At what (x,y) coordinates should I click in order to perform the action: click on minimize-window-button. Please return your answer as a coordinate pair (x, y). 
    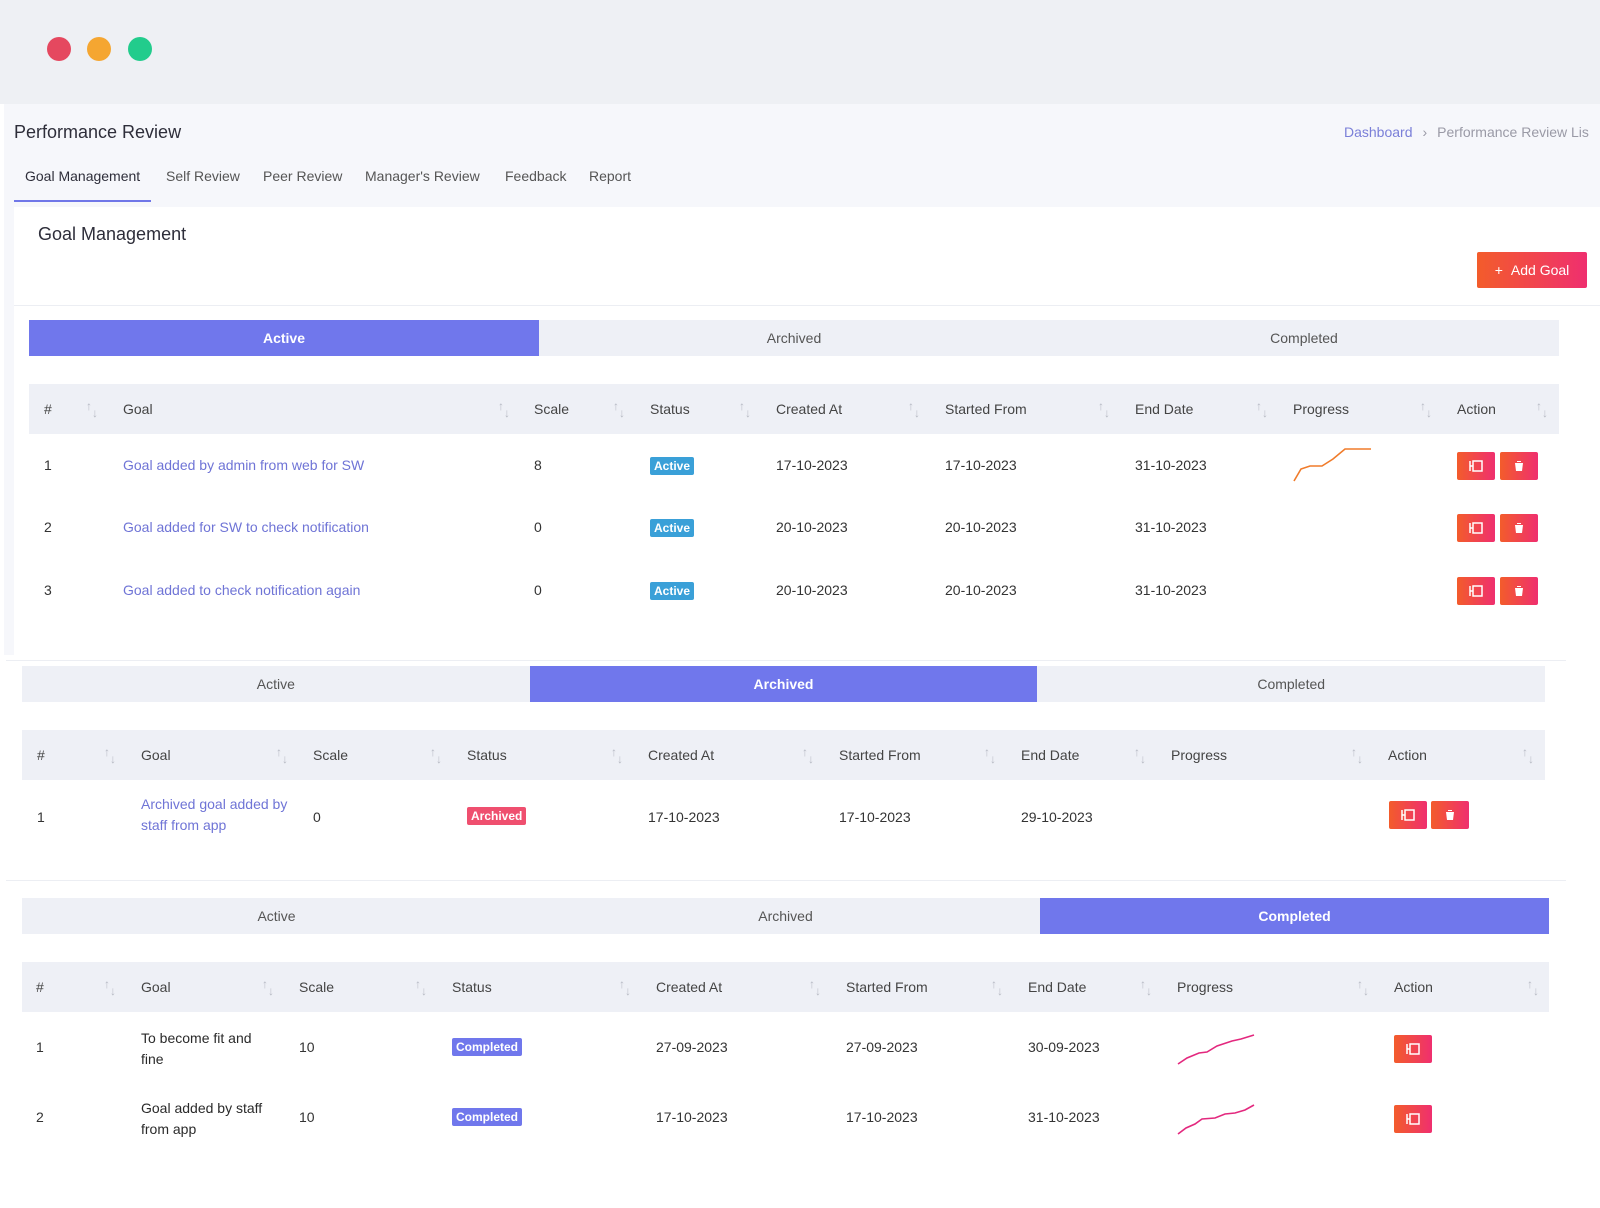
    Looking at the image, I should click on (99, 49).